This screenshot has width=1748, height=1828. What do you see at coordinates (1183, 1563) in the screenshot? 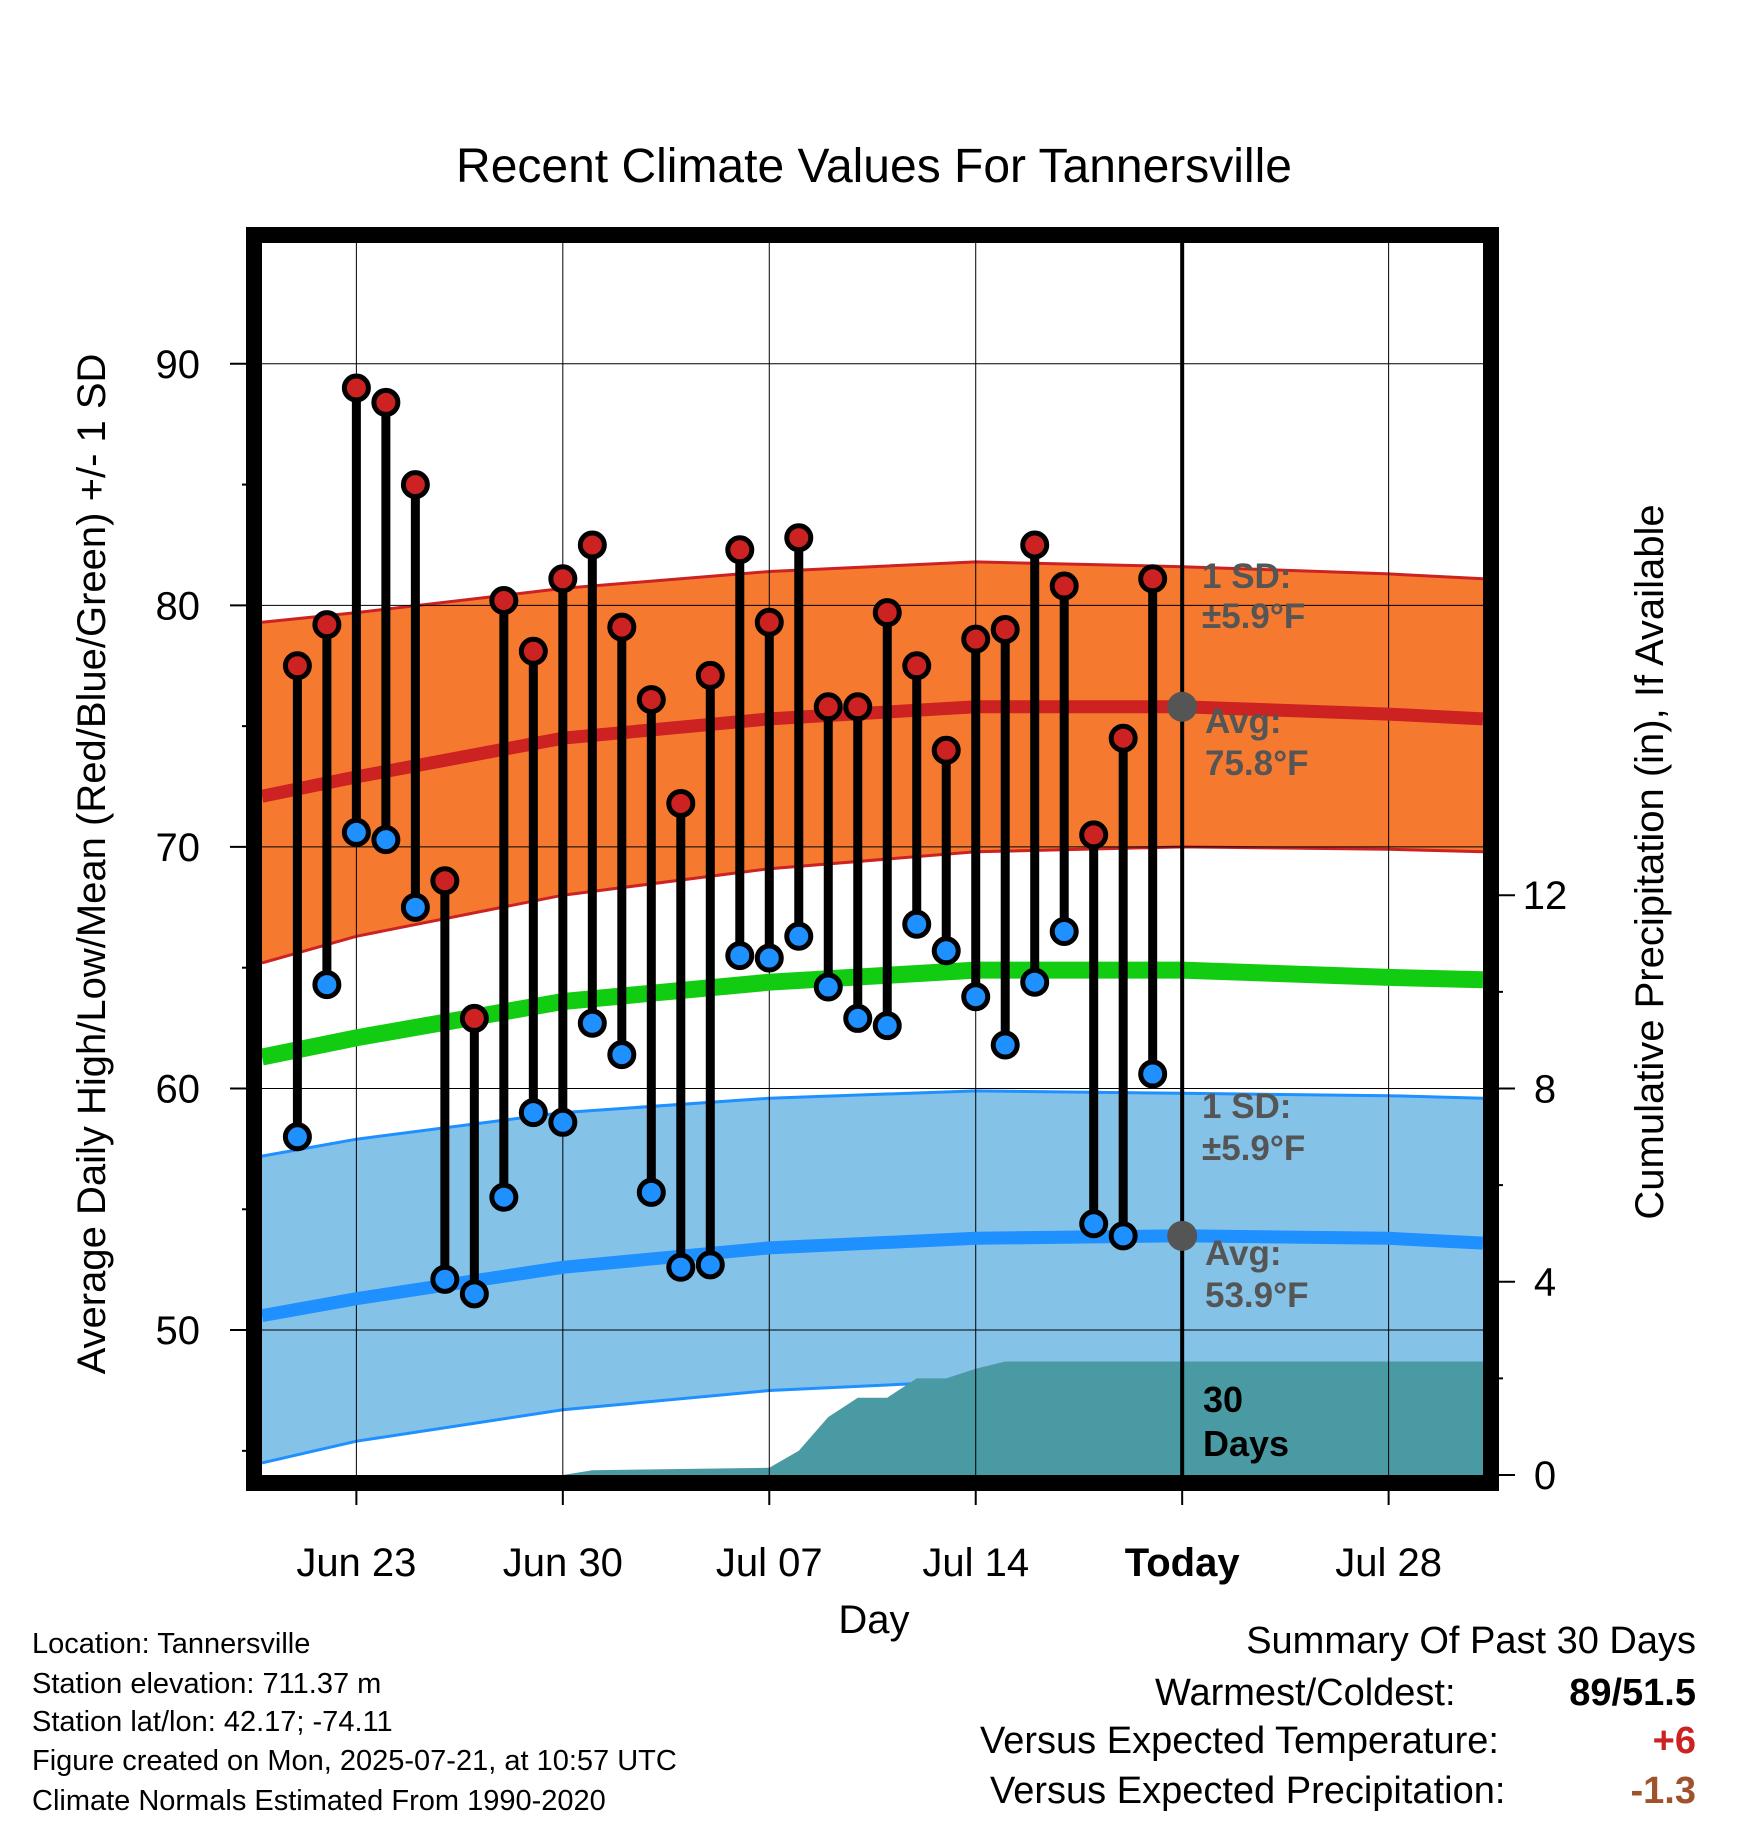
I see `x-tick-label-today: Today` at bounding box center [1183, 1563].